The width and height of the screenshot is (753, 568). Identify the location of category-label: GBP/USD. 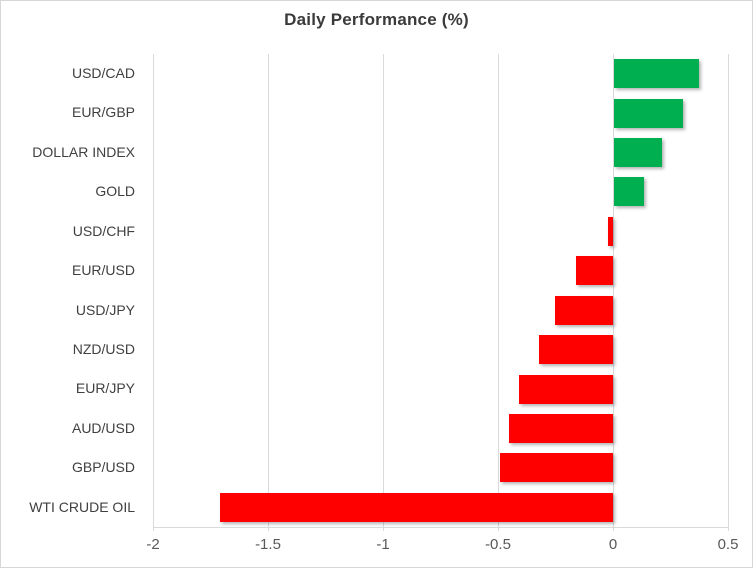
(103, 467).